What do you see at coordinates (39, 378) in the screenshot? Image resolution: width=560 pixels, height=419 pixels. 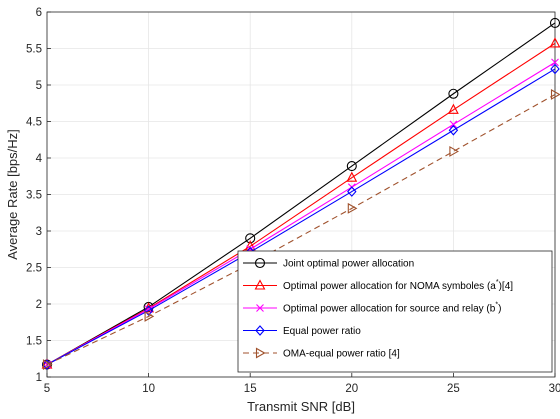 I see `y-tick-label: 1` at bounding box center [39, 378].